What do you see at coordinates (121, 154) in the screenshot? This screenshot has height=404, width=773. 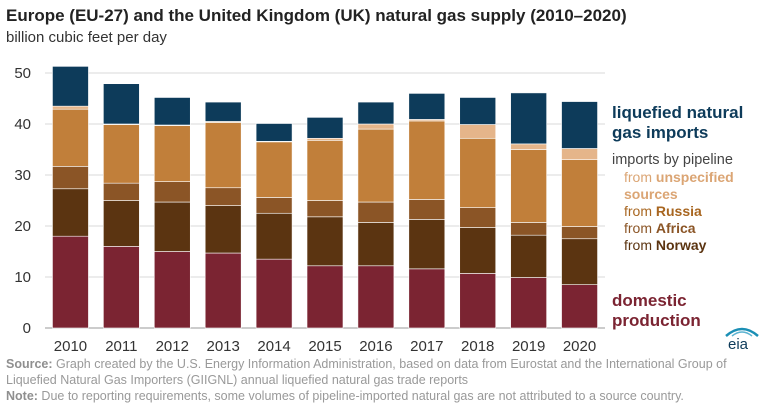 I see `bar-russia-2011` at bounding box center [121, 154].